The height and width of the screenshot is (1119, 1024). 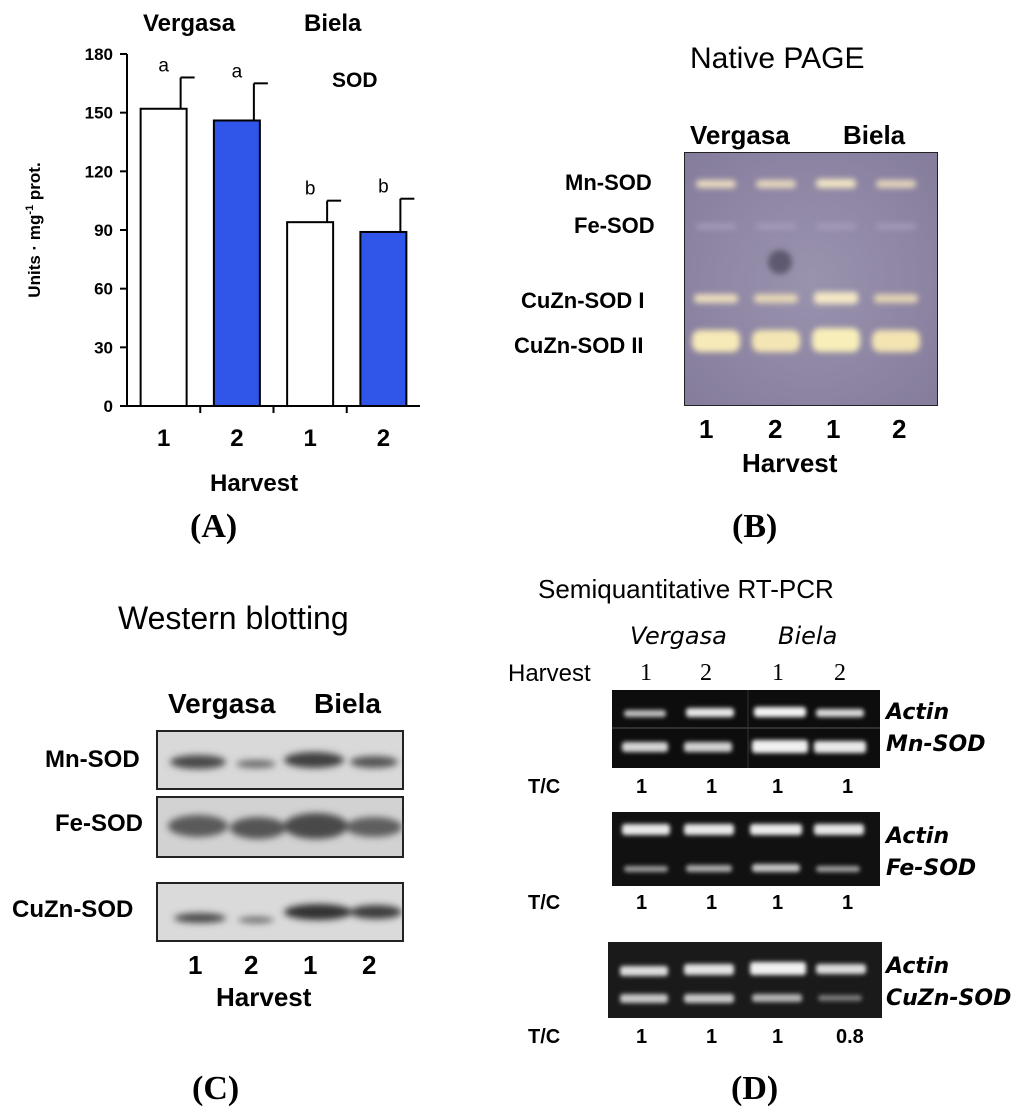 What do you see at coordinates (355, 80) in the screenshot?
I see `chart-annotation-sod: SOD` at bounding box center [355, 80].